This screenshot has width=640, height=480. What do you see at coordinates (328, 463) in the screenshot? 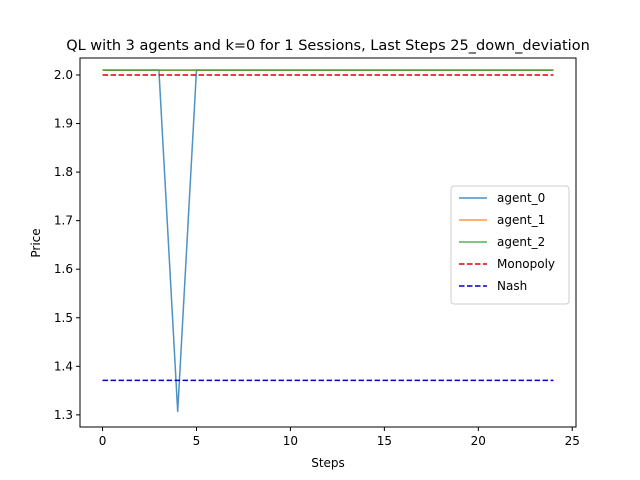
I see `x-axis-label: Steps` at bounding box center [328, 463].